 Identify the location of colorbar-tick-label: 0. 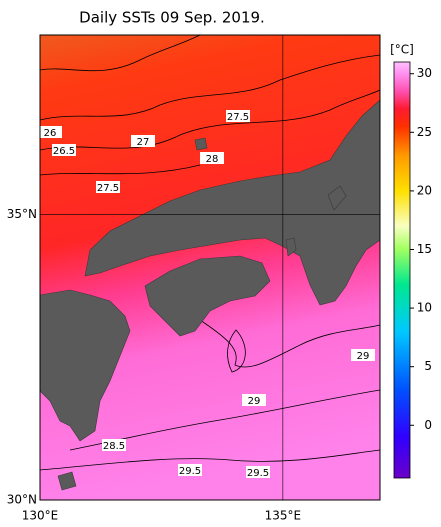
(428, 425).